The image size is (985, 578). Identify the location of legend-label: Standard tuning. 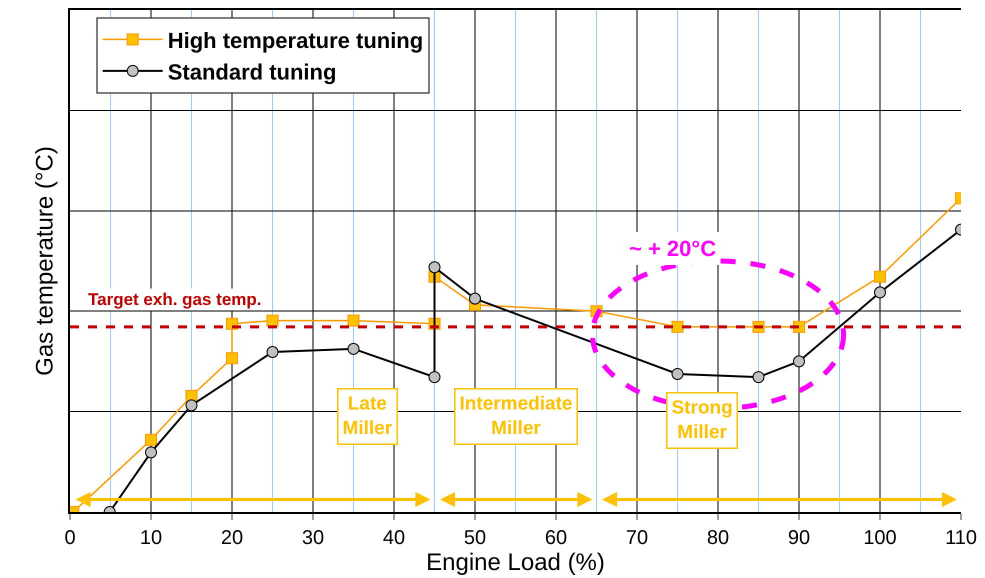
(252, 72).